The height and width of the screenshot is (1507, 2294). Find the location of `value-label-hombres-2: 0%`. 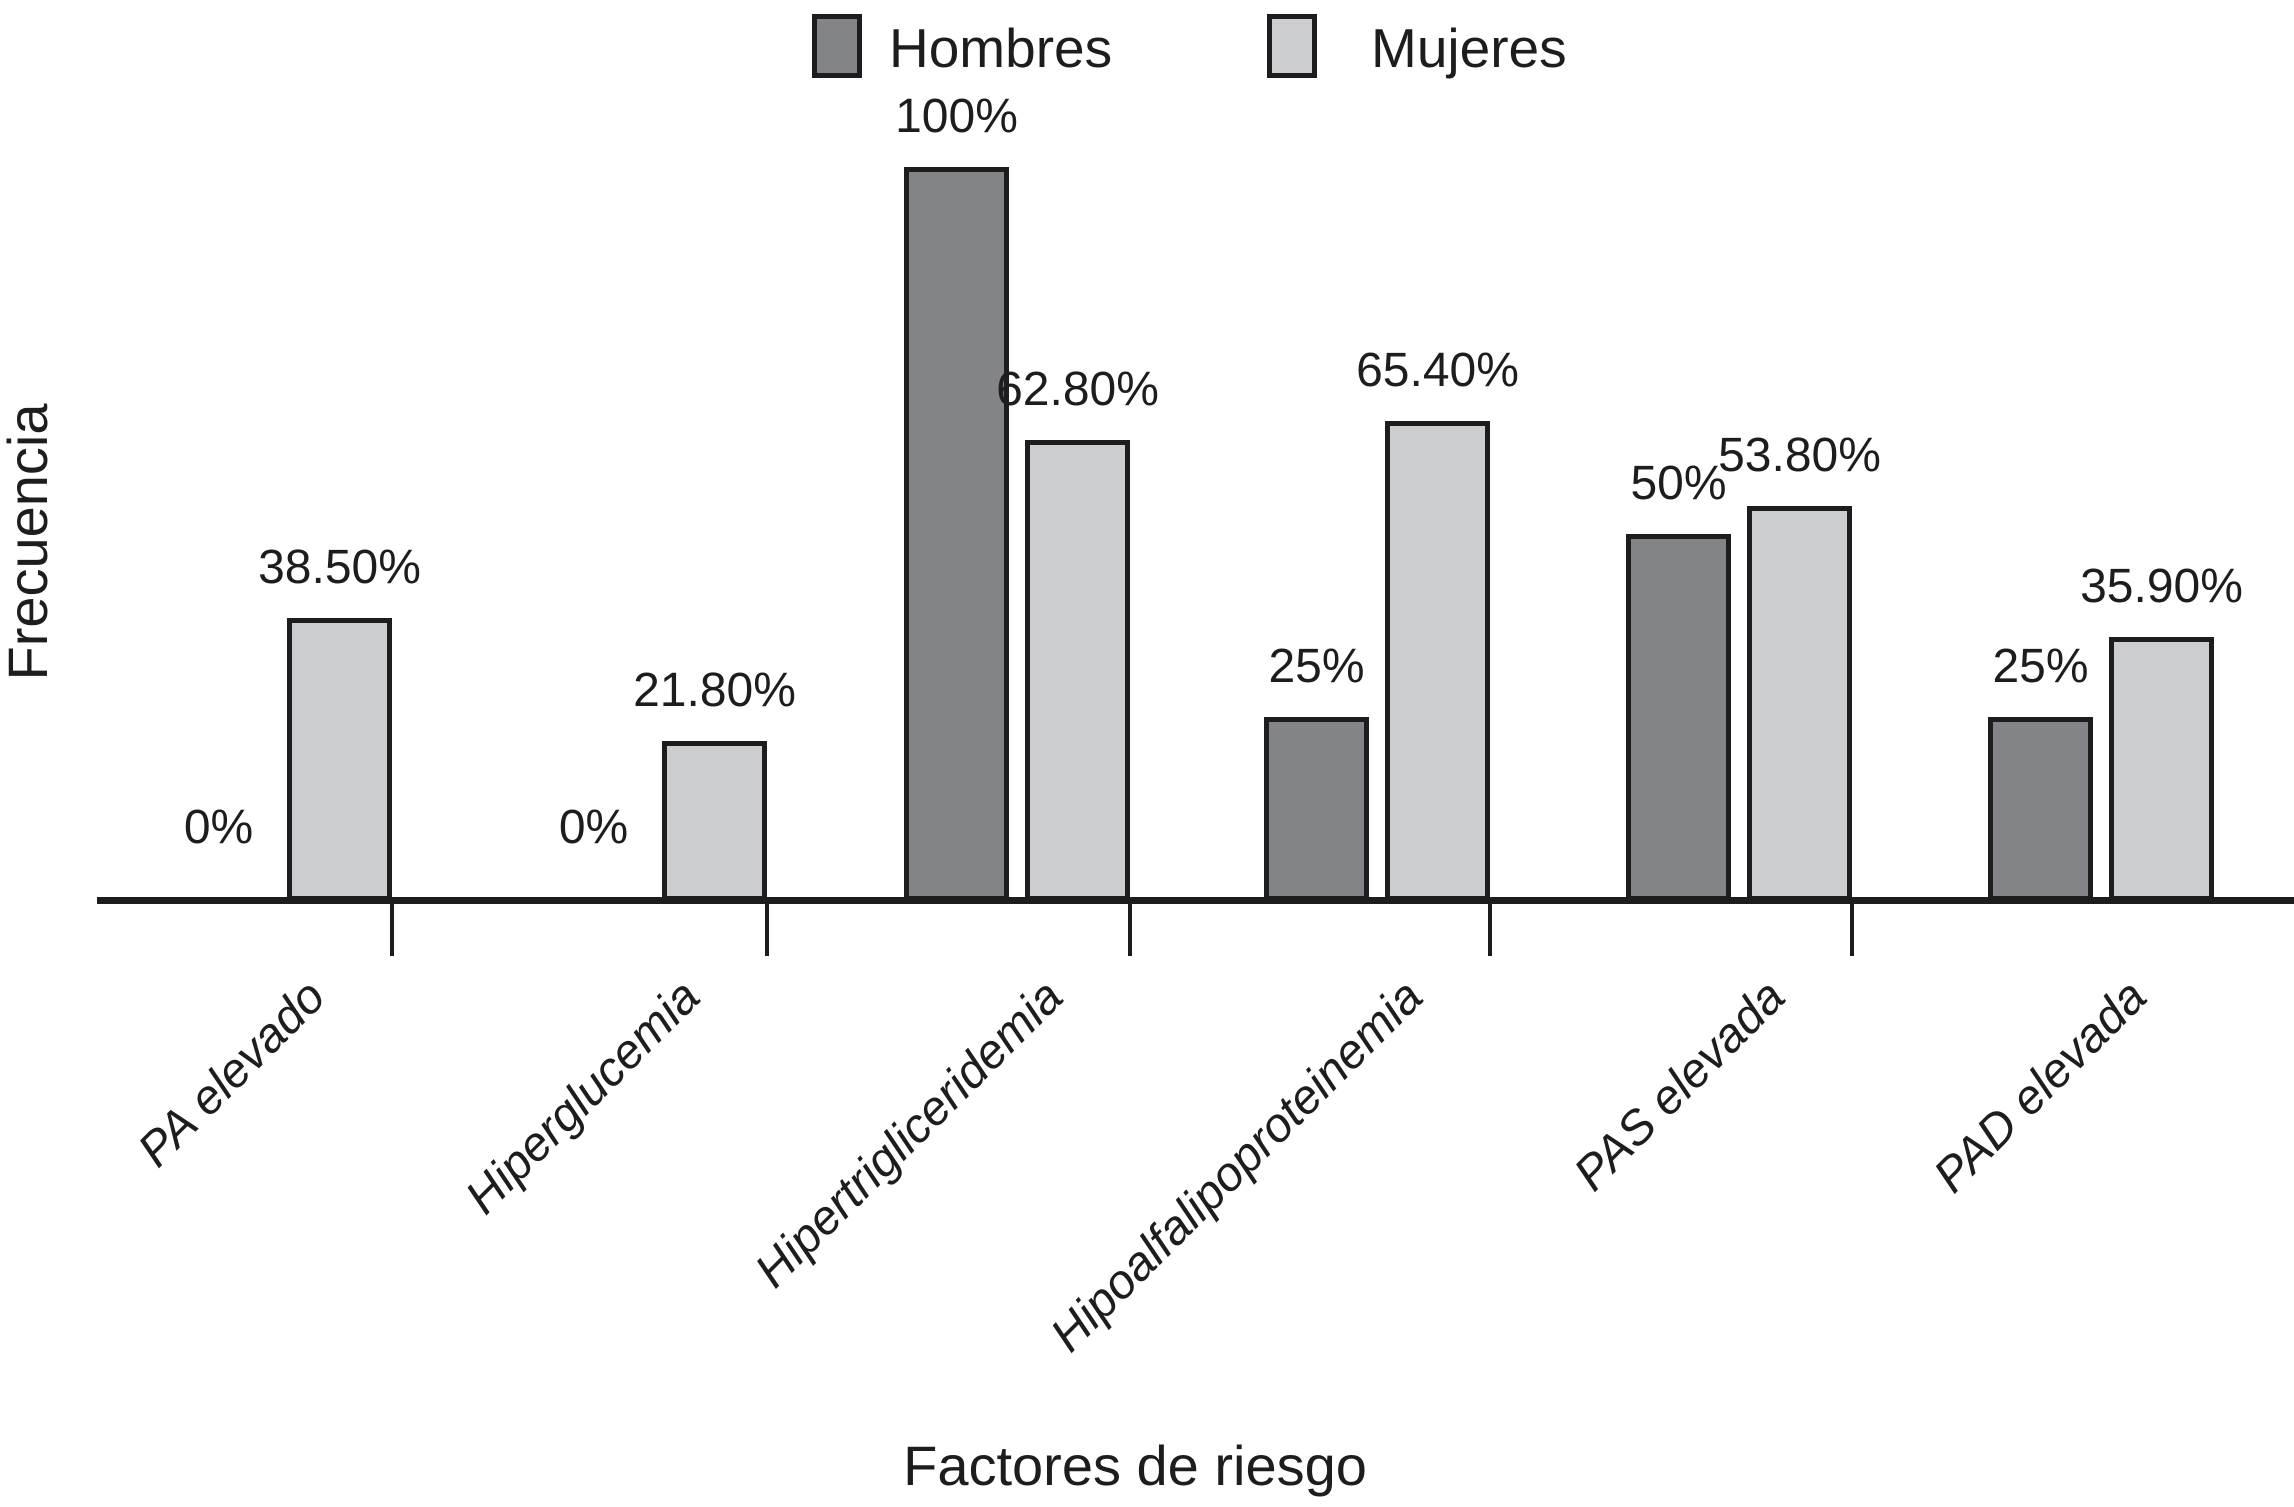

value-label-hombres-2: 0% is located at coordinates (593, 827).